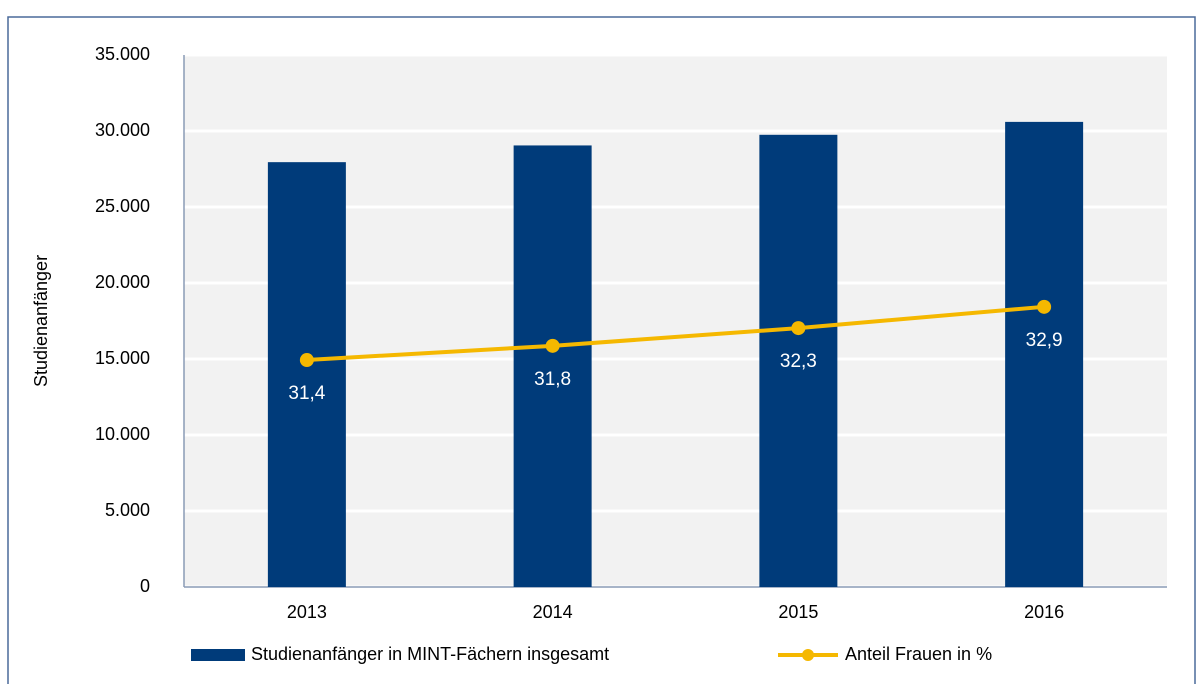 This screenshot has height=684, width=1203. What do you see at coordinates (808, 655) in the screenshot?
I see `legend-marker` at bounding box center [808, 655].